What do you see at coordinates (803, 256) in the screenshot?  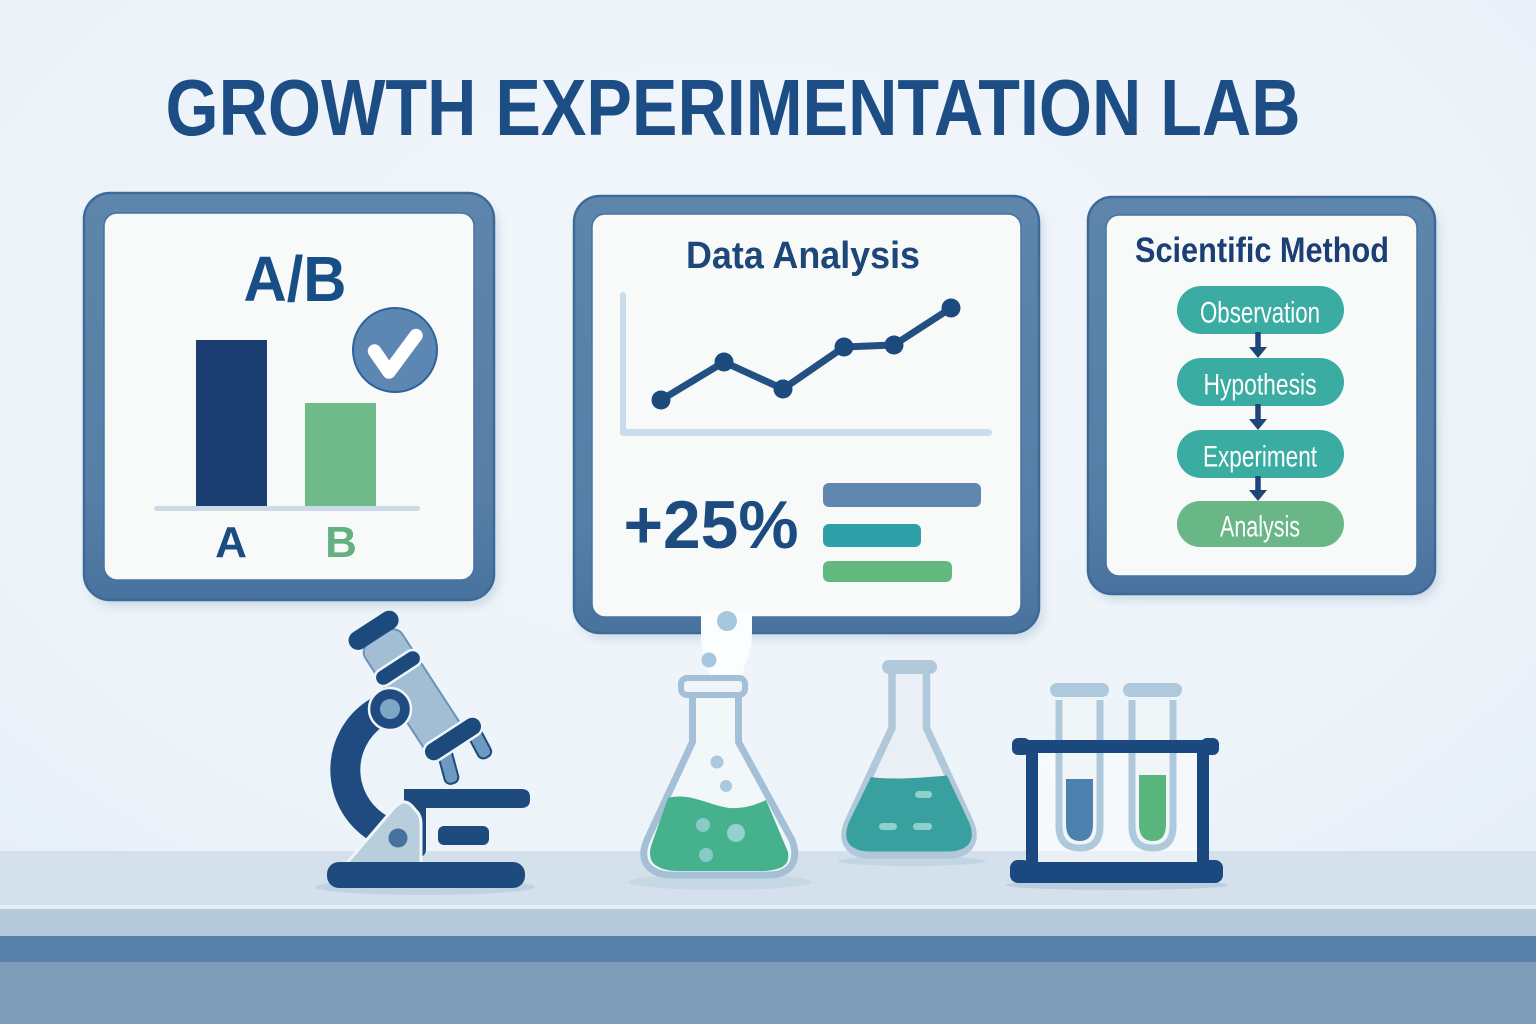 I see `svg-text: Data Analysis` at bounding box center [803, 256].